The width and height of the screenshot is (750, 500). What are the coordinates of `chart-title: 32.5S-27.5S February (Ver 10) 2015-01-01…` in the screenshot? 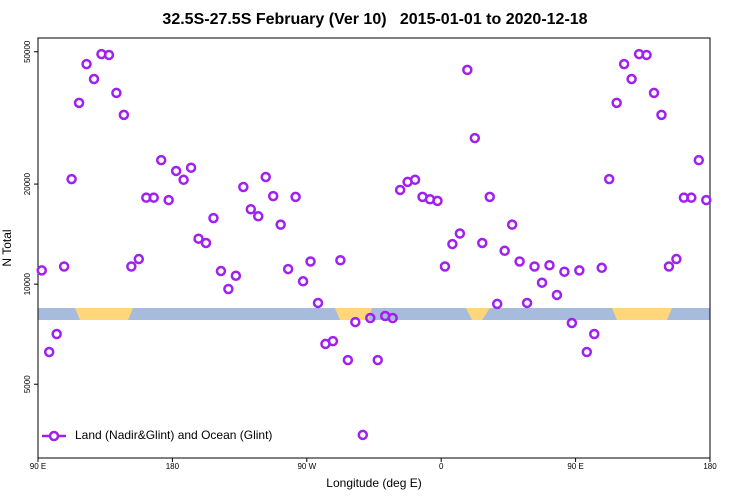 It's located at (374, 19).